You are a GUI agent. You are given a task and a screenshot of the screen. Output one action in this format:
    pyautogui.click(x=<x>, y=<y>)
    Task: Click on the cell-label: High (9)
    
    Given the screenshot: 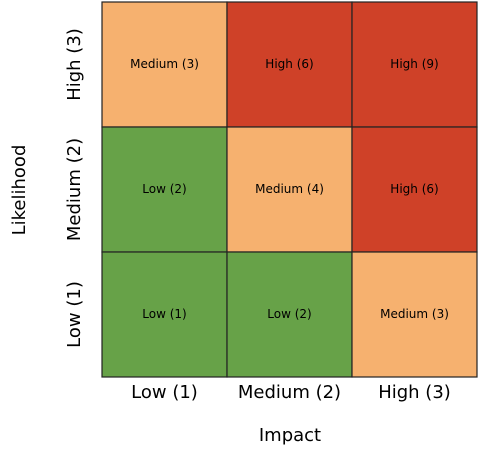 What is the action you would take?
    pyautogui.click(x=414, y=64)
    